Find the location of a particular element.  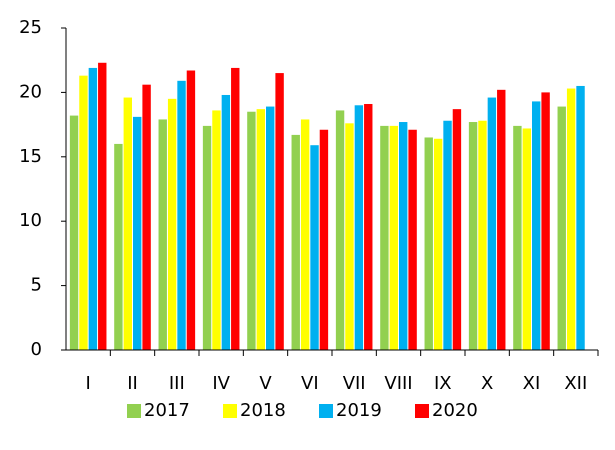

legend-label: 2017 is located at coordinates (167, 410).